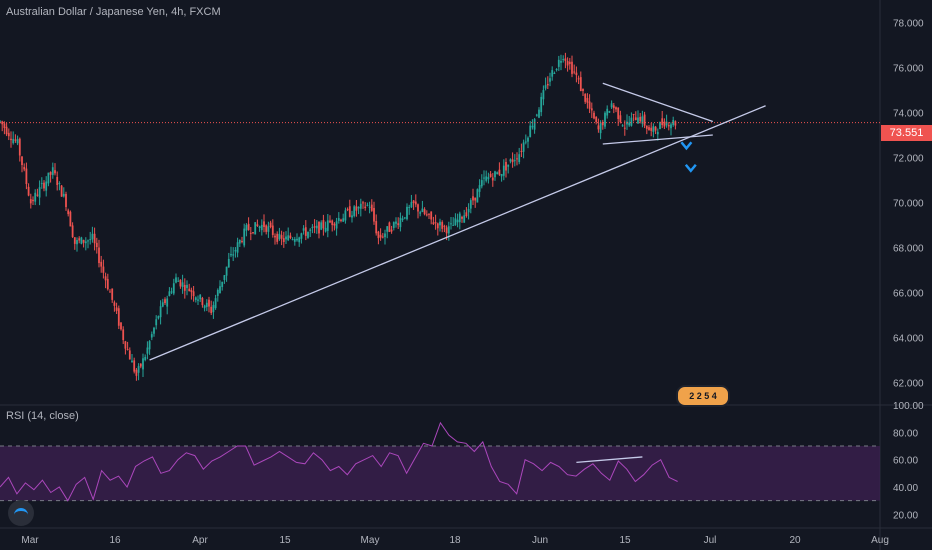 This screenshot has width=932, height=550. I want to click on time-tick-label: May, so click(370, 540).